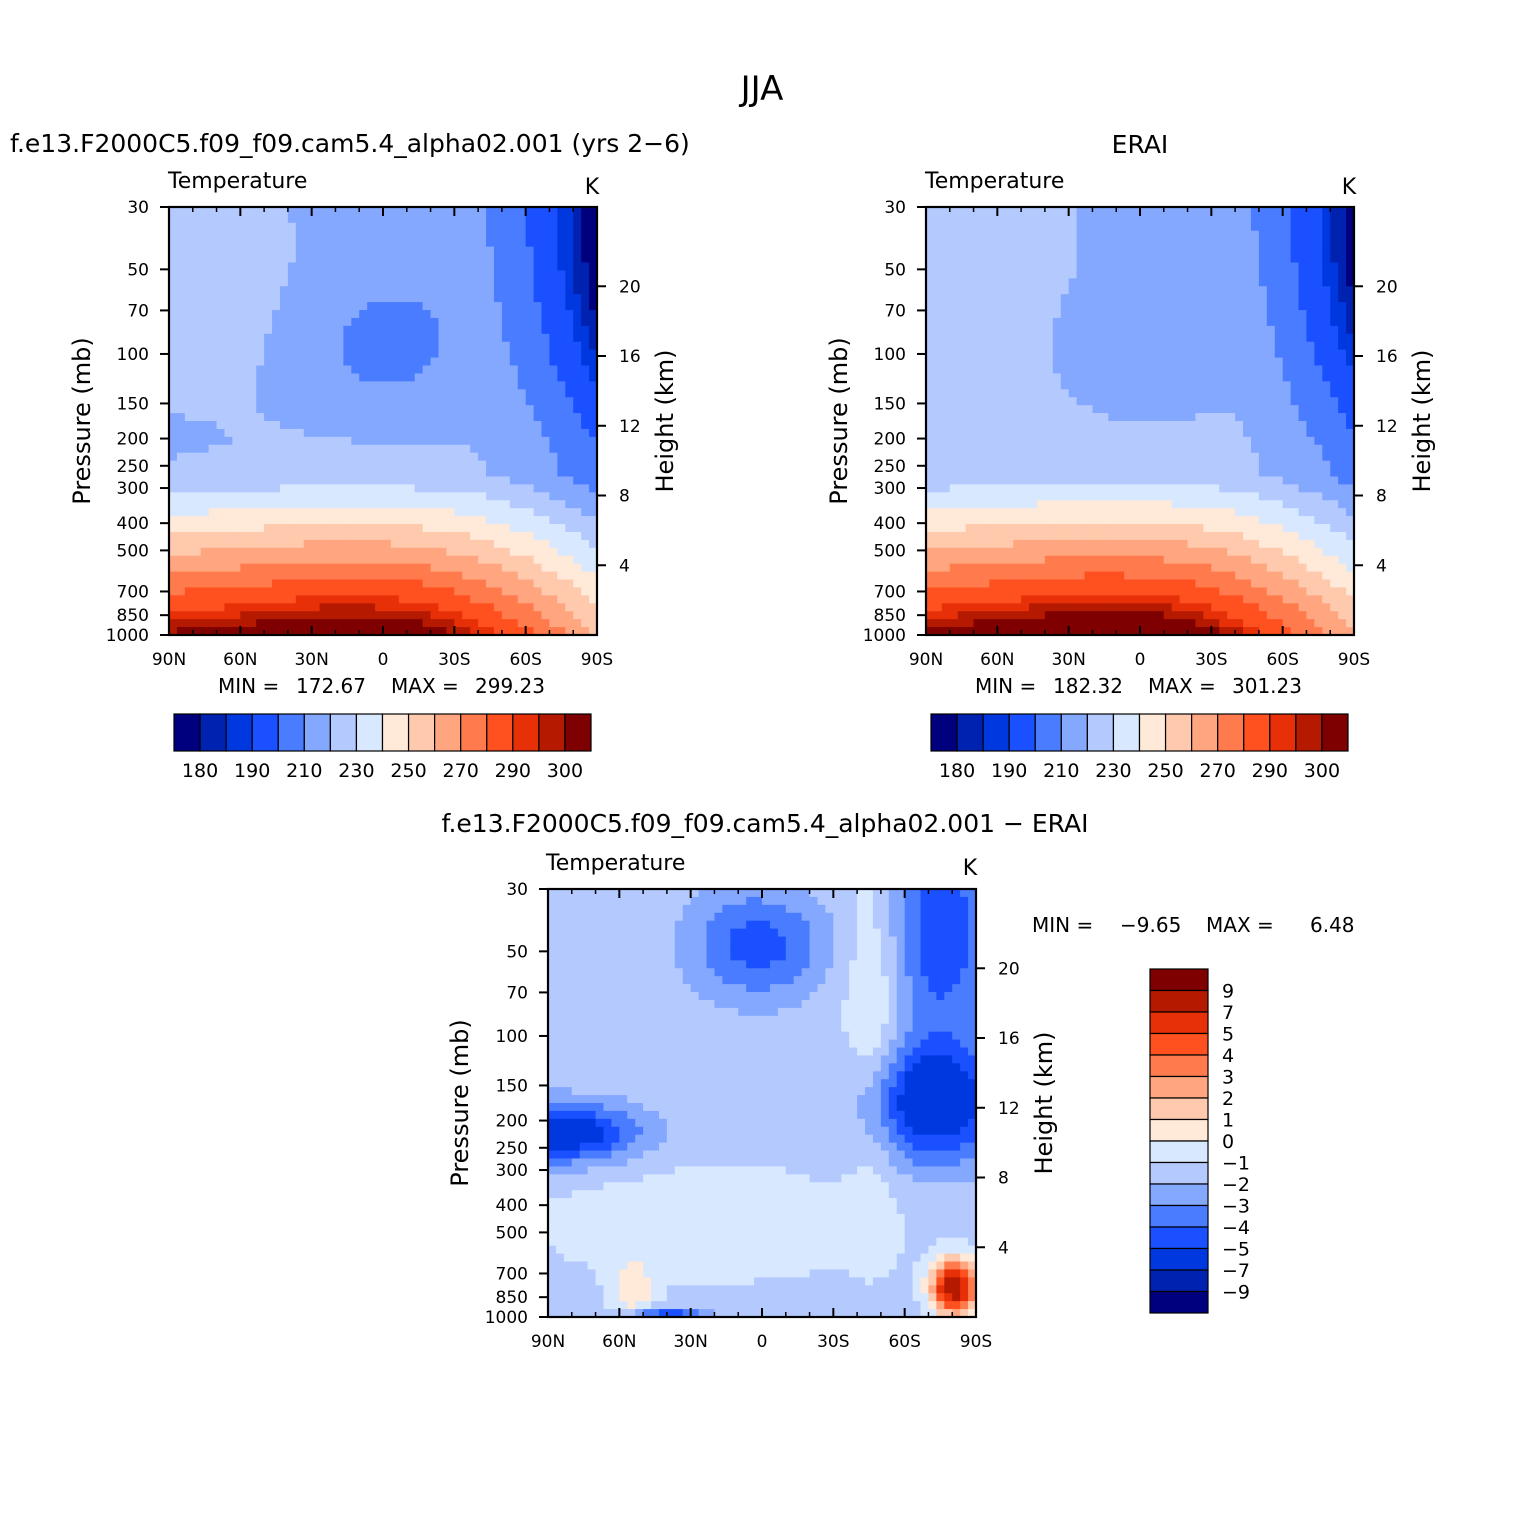  I want to click on panel-diff-max-label: MAX =, so click(1240, 925).